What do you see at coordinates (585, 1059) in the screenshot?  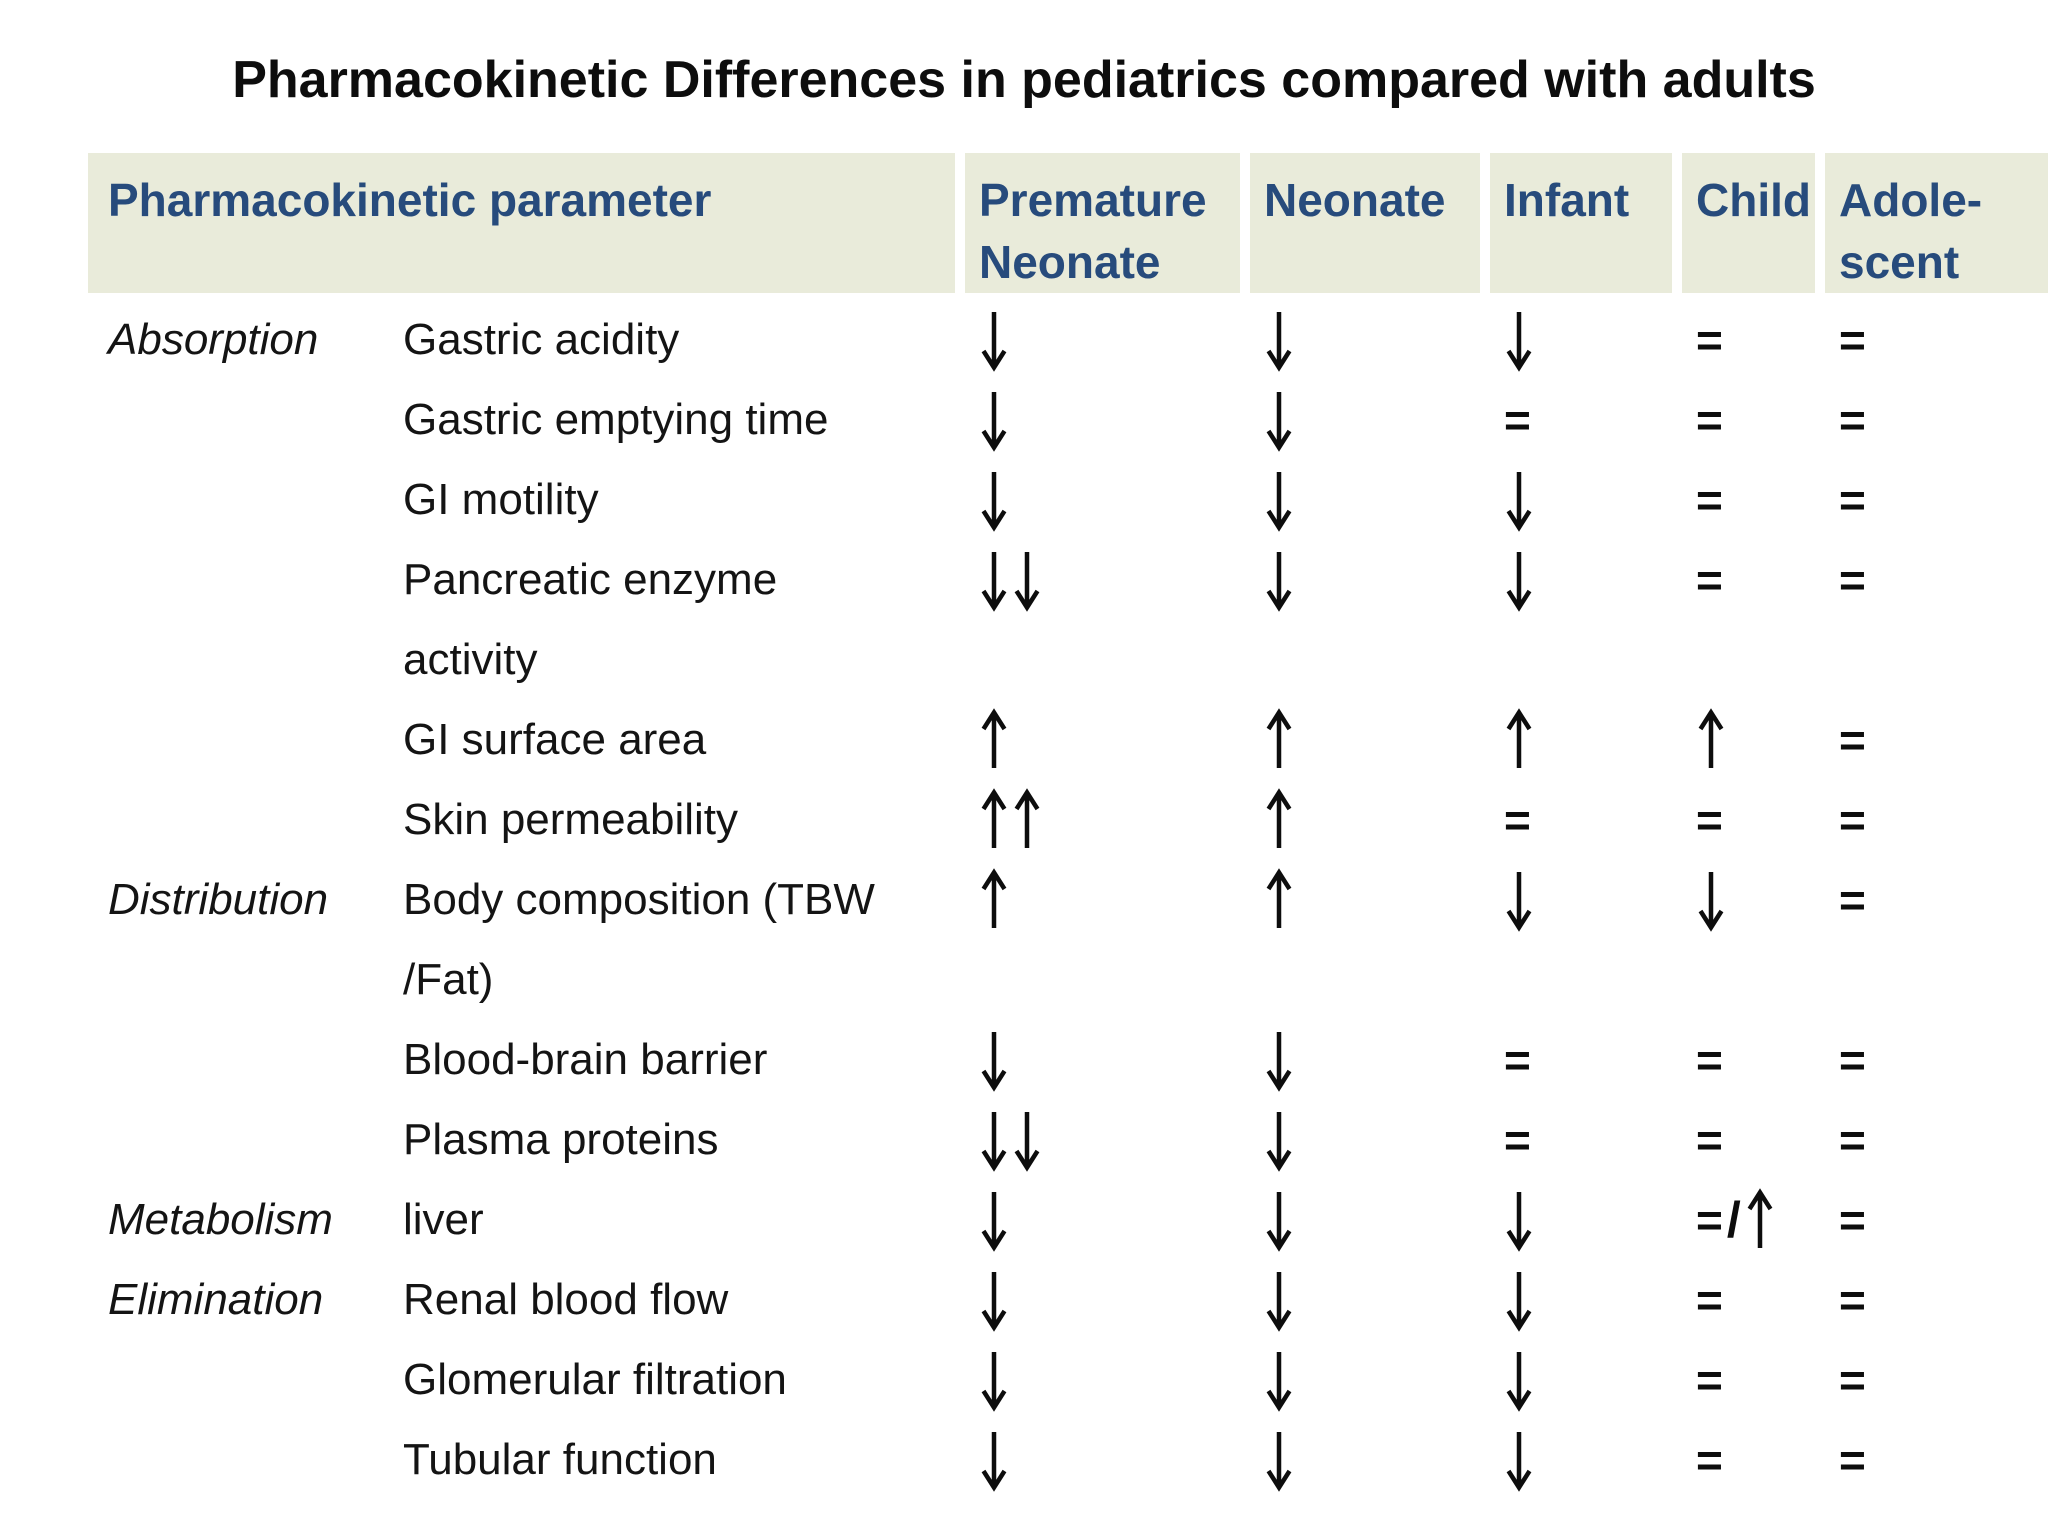 I see `parameter-label: Blood-brain barrier` at bounding box center [585, 1059].